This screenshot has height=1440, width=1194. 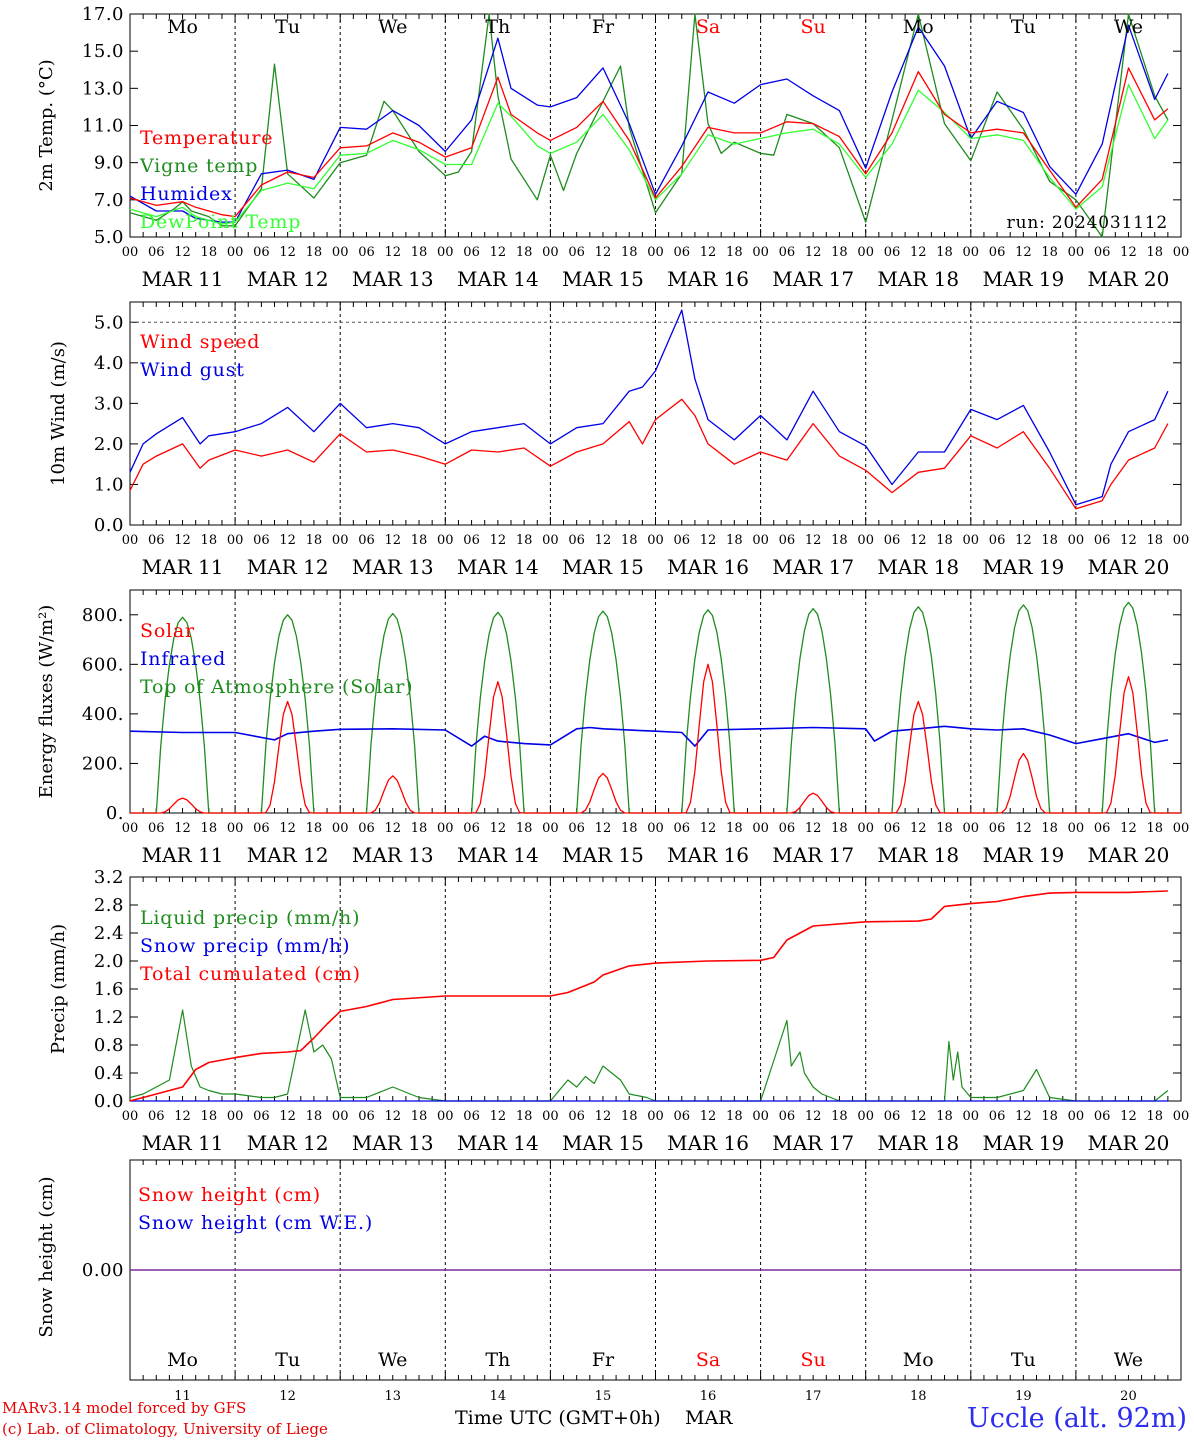 I want to click on weekday-label: Mo, so click(x=182, y=27).